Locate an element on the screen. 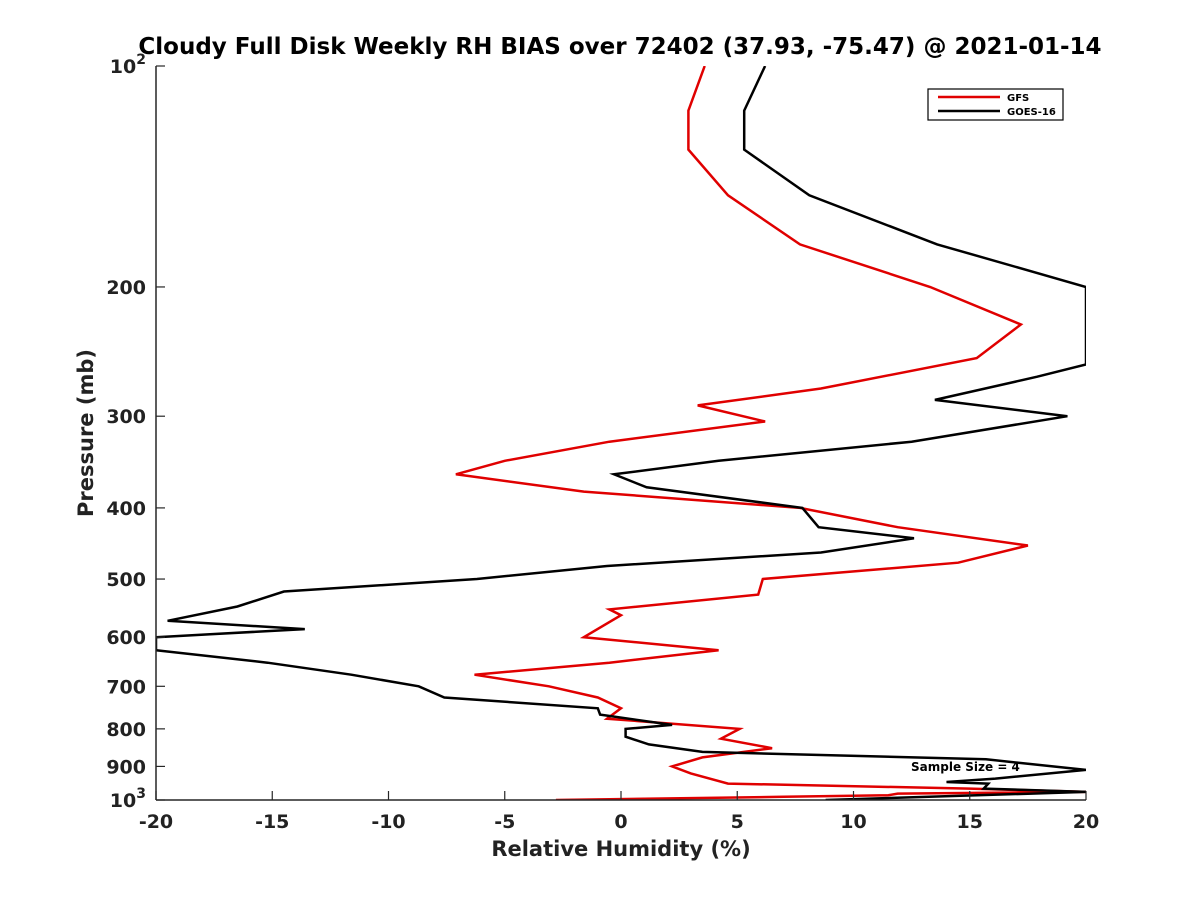 Image resolution: width=1200 pixels, height=900 pixels. y-tick-label: 200 is located at coordinates (126, 288).